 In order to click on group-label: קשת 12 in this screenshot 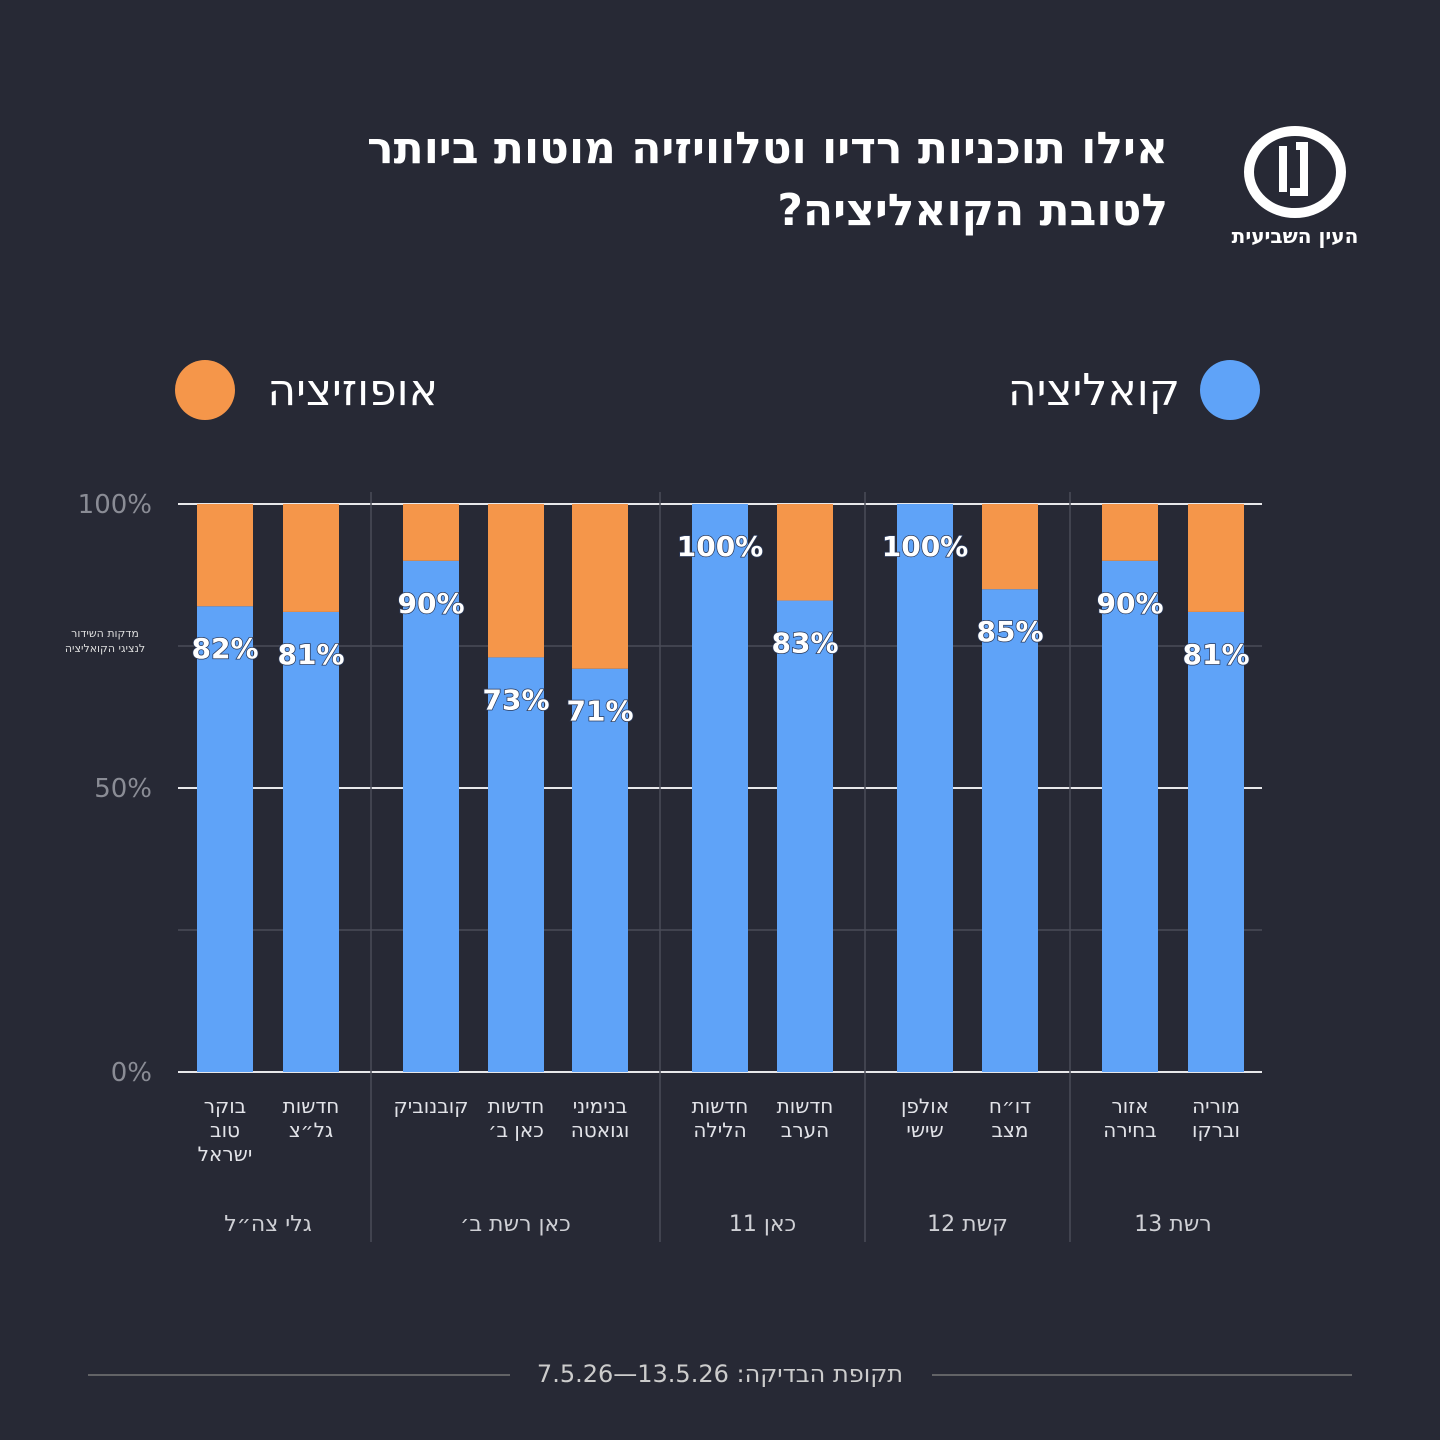, I will do `click(967, 1224)`.